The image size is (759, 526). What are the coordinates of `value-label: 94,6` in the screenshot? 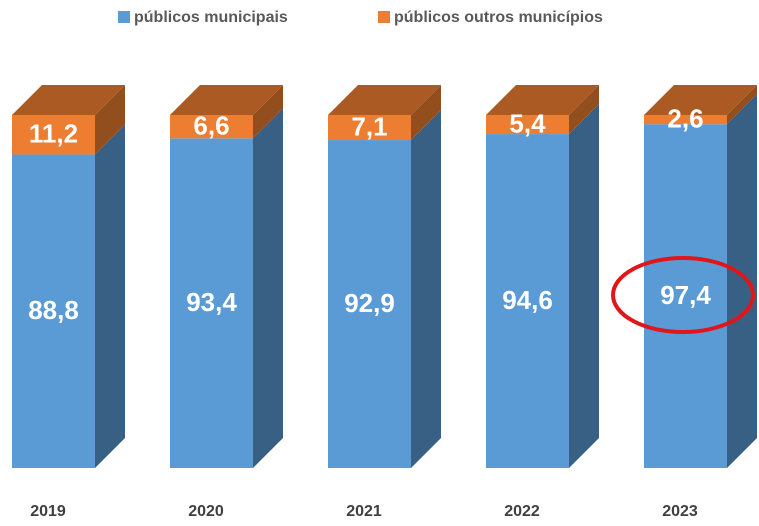 It's located at (527, 300).